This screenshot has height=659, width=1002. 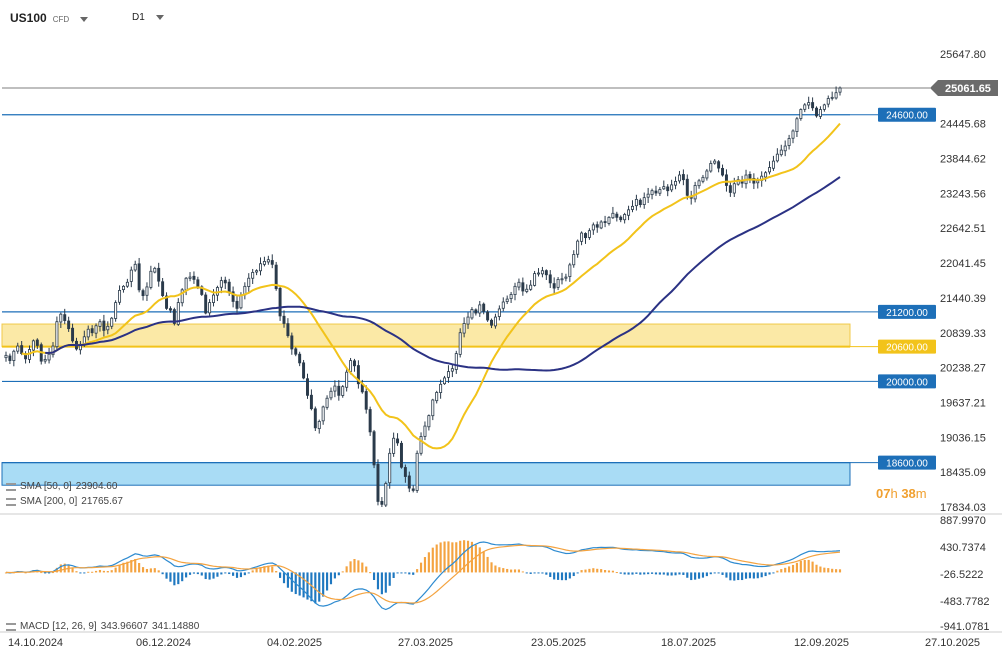 I want to click on price-tick-label: 19637.21, so click(x=963, y=403).